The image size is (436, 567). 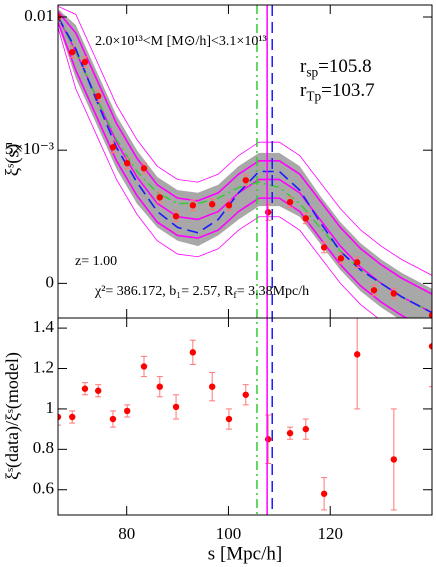 I want to click on annotation: 2.0×10¹³<M [M⊙/h]<3.1×10¹³, so click(x=181, y=41).